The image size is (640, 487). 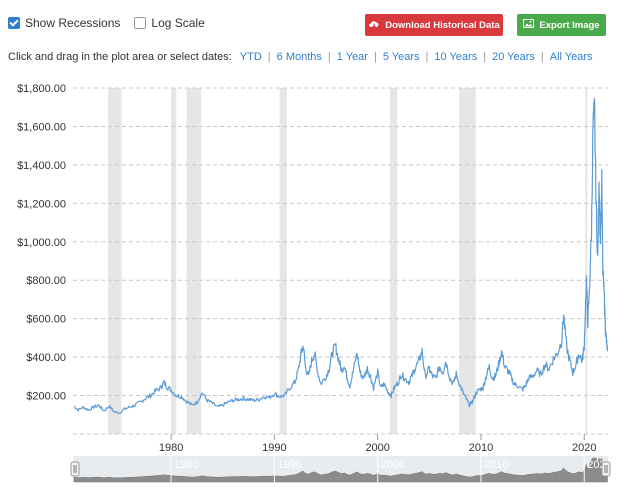 I want to click on range-option-ytd: YTD, so click(x=250, y=57).